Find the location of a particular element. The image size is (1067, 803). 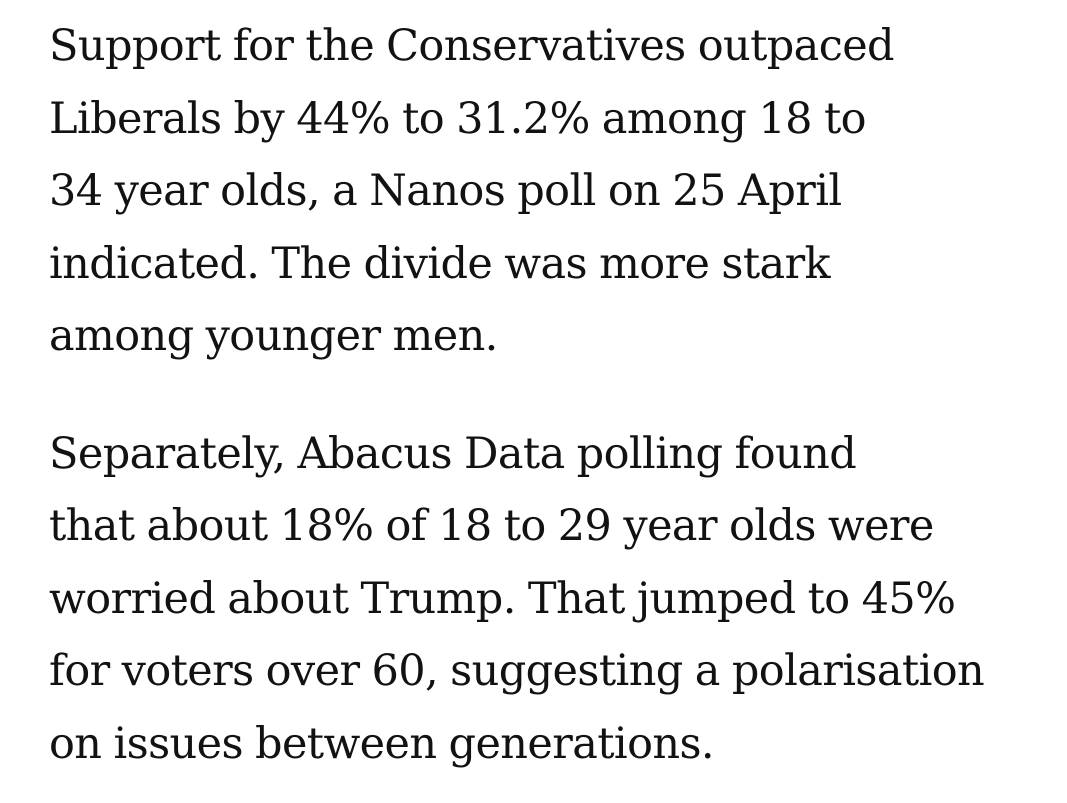

text-line: worried about Trump. That jumped to 45% is located at coordinates (502, 598).